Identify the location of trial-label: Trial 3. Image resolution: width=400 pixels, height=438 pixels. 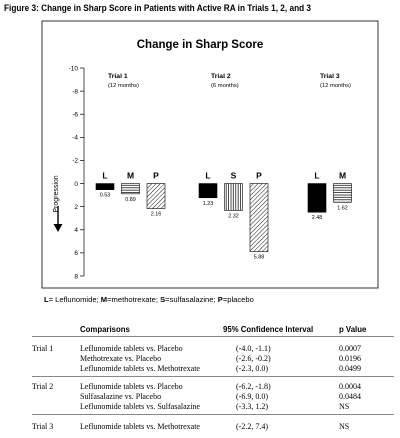
(43, 426).